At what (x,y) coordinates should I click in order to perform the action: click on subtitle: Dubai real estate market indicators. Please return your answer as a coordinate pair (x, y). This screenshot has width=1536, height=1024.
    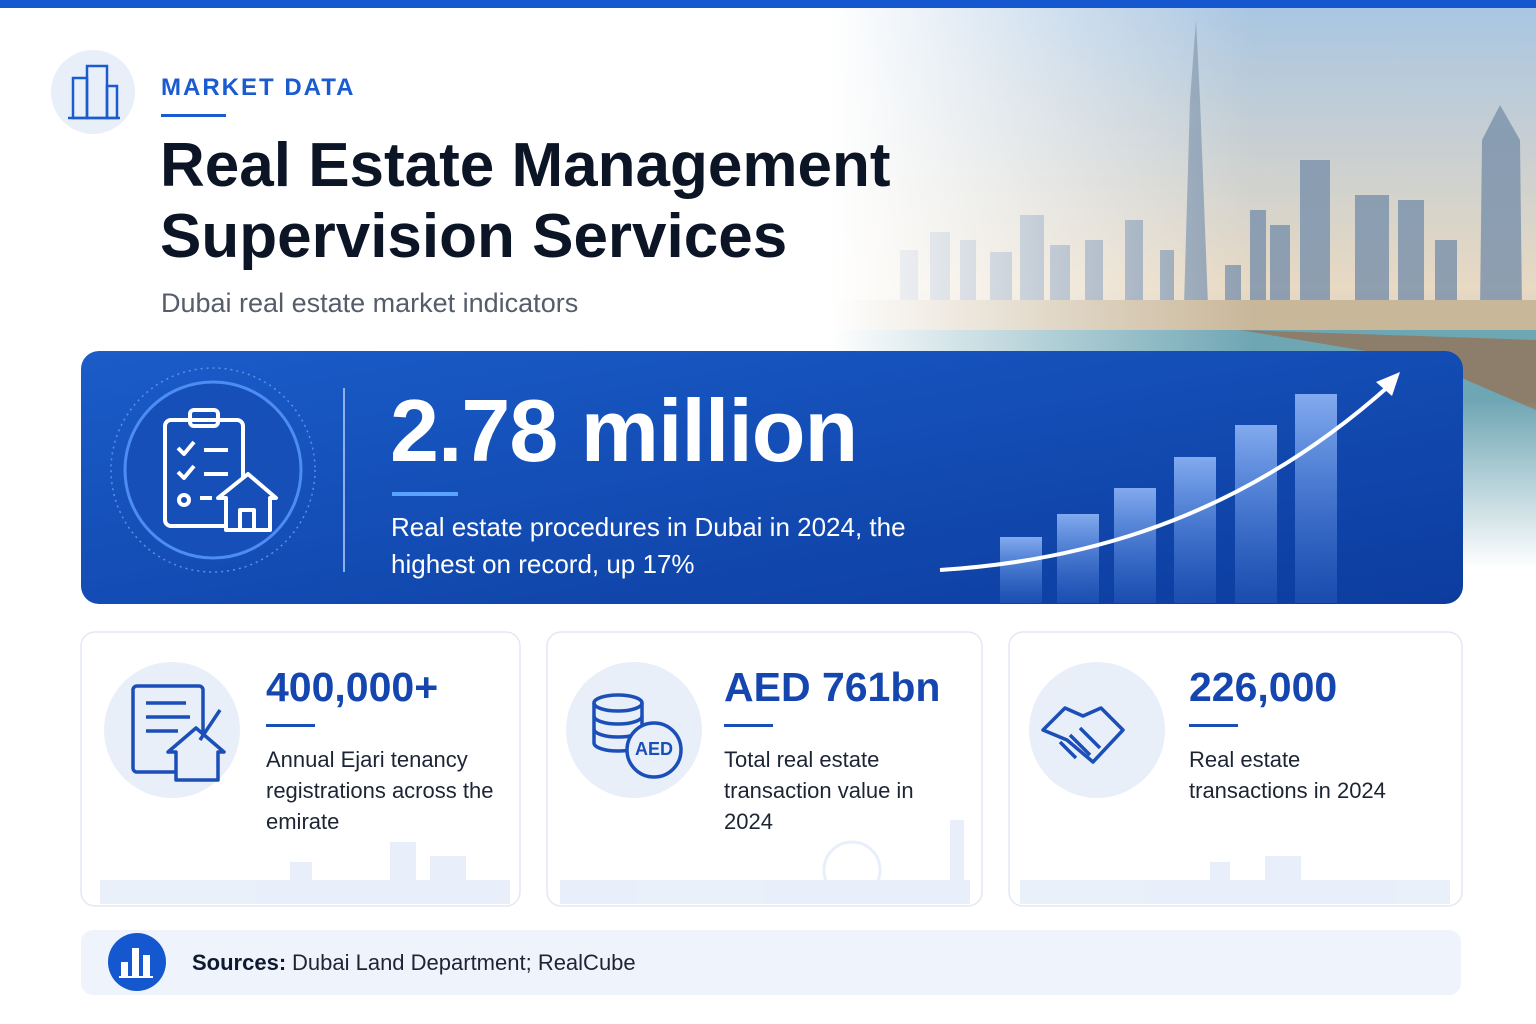
    Looking at the image, I should click on (370, 303).